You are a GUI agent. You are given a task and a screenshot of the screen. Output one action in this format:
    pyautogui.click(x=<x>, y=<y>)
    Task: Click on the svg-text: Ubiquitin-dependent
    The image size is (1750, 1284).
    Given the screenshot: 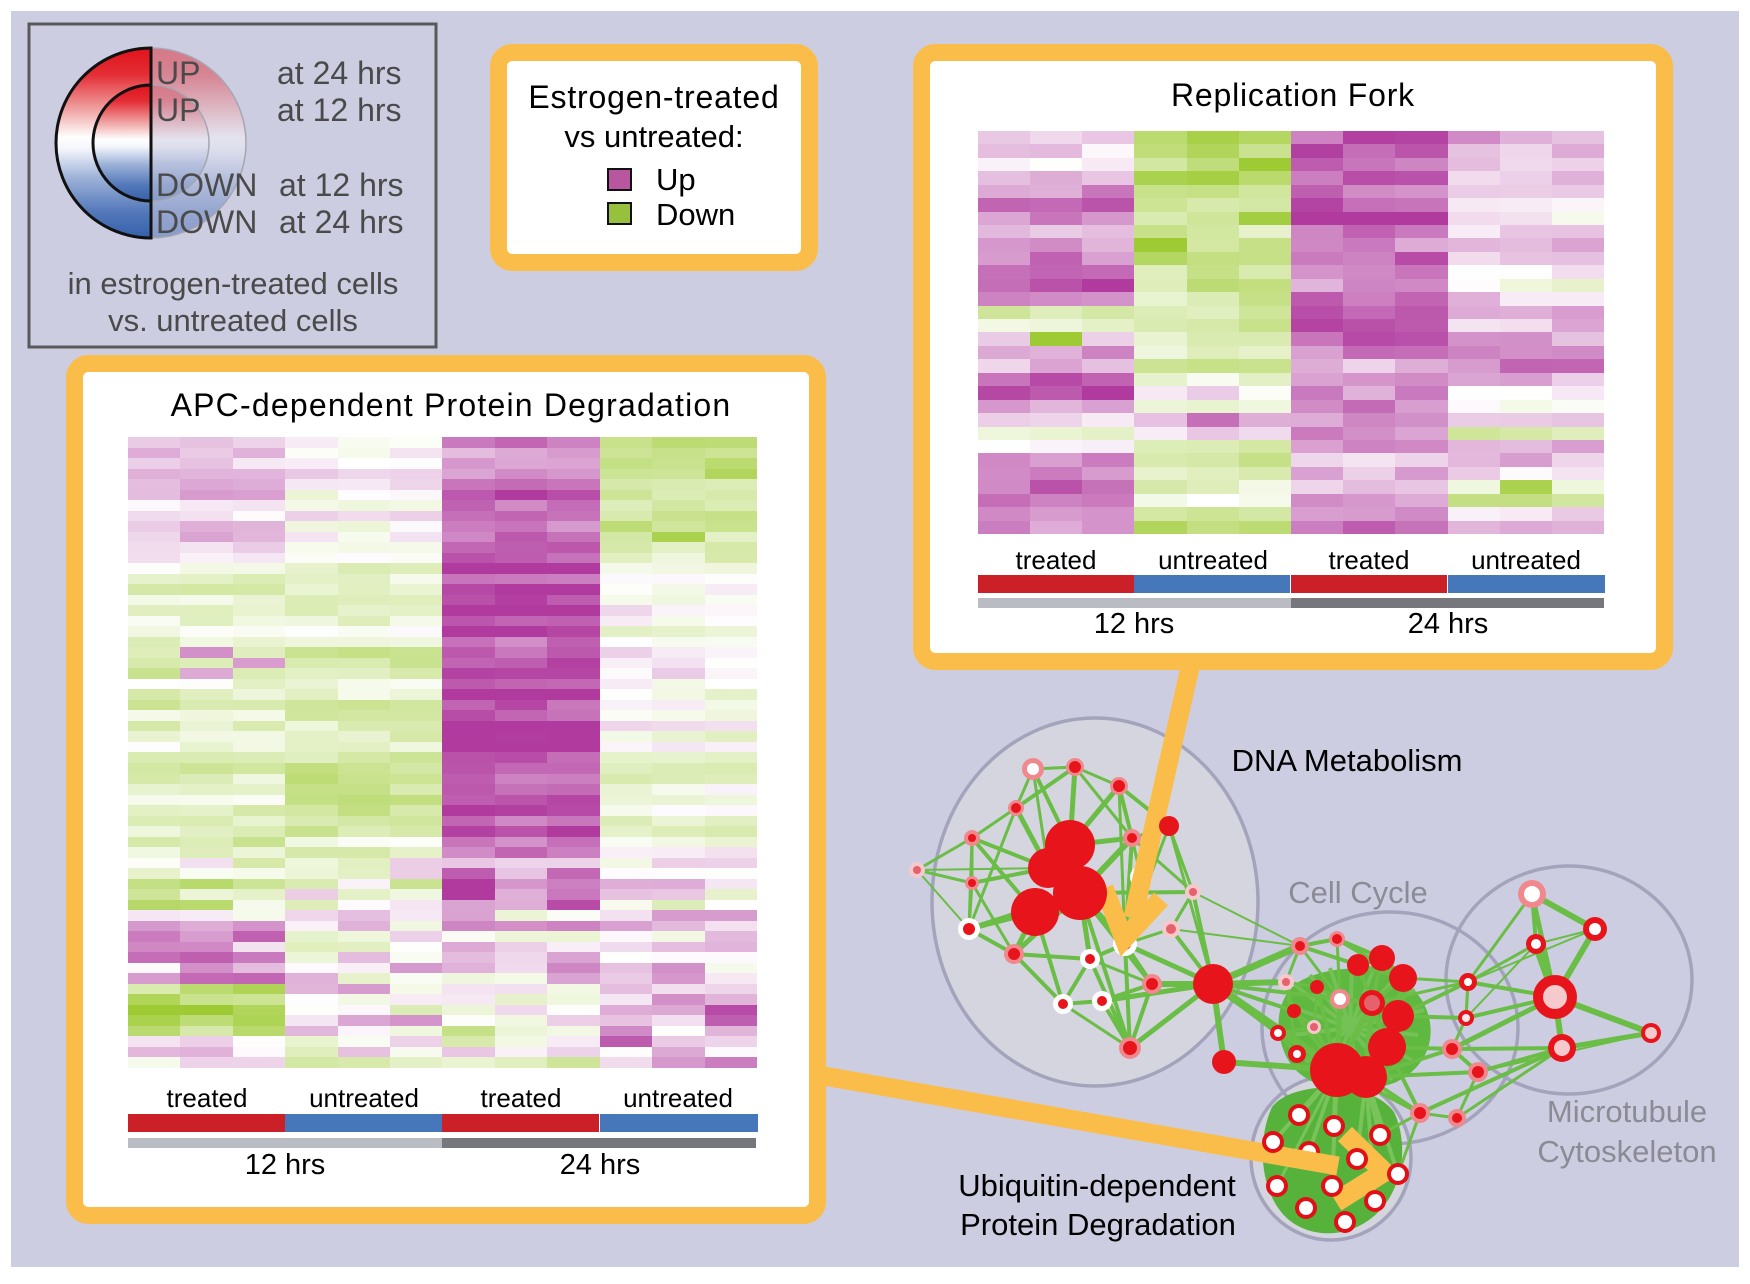 What is the action you would take?
    pyautogui.click(x=1097, y=1185)
    